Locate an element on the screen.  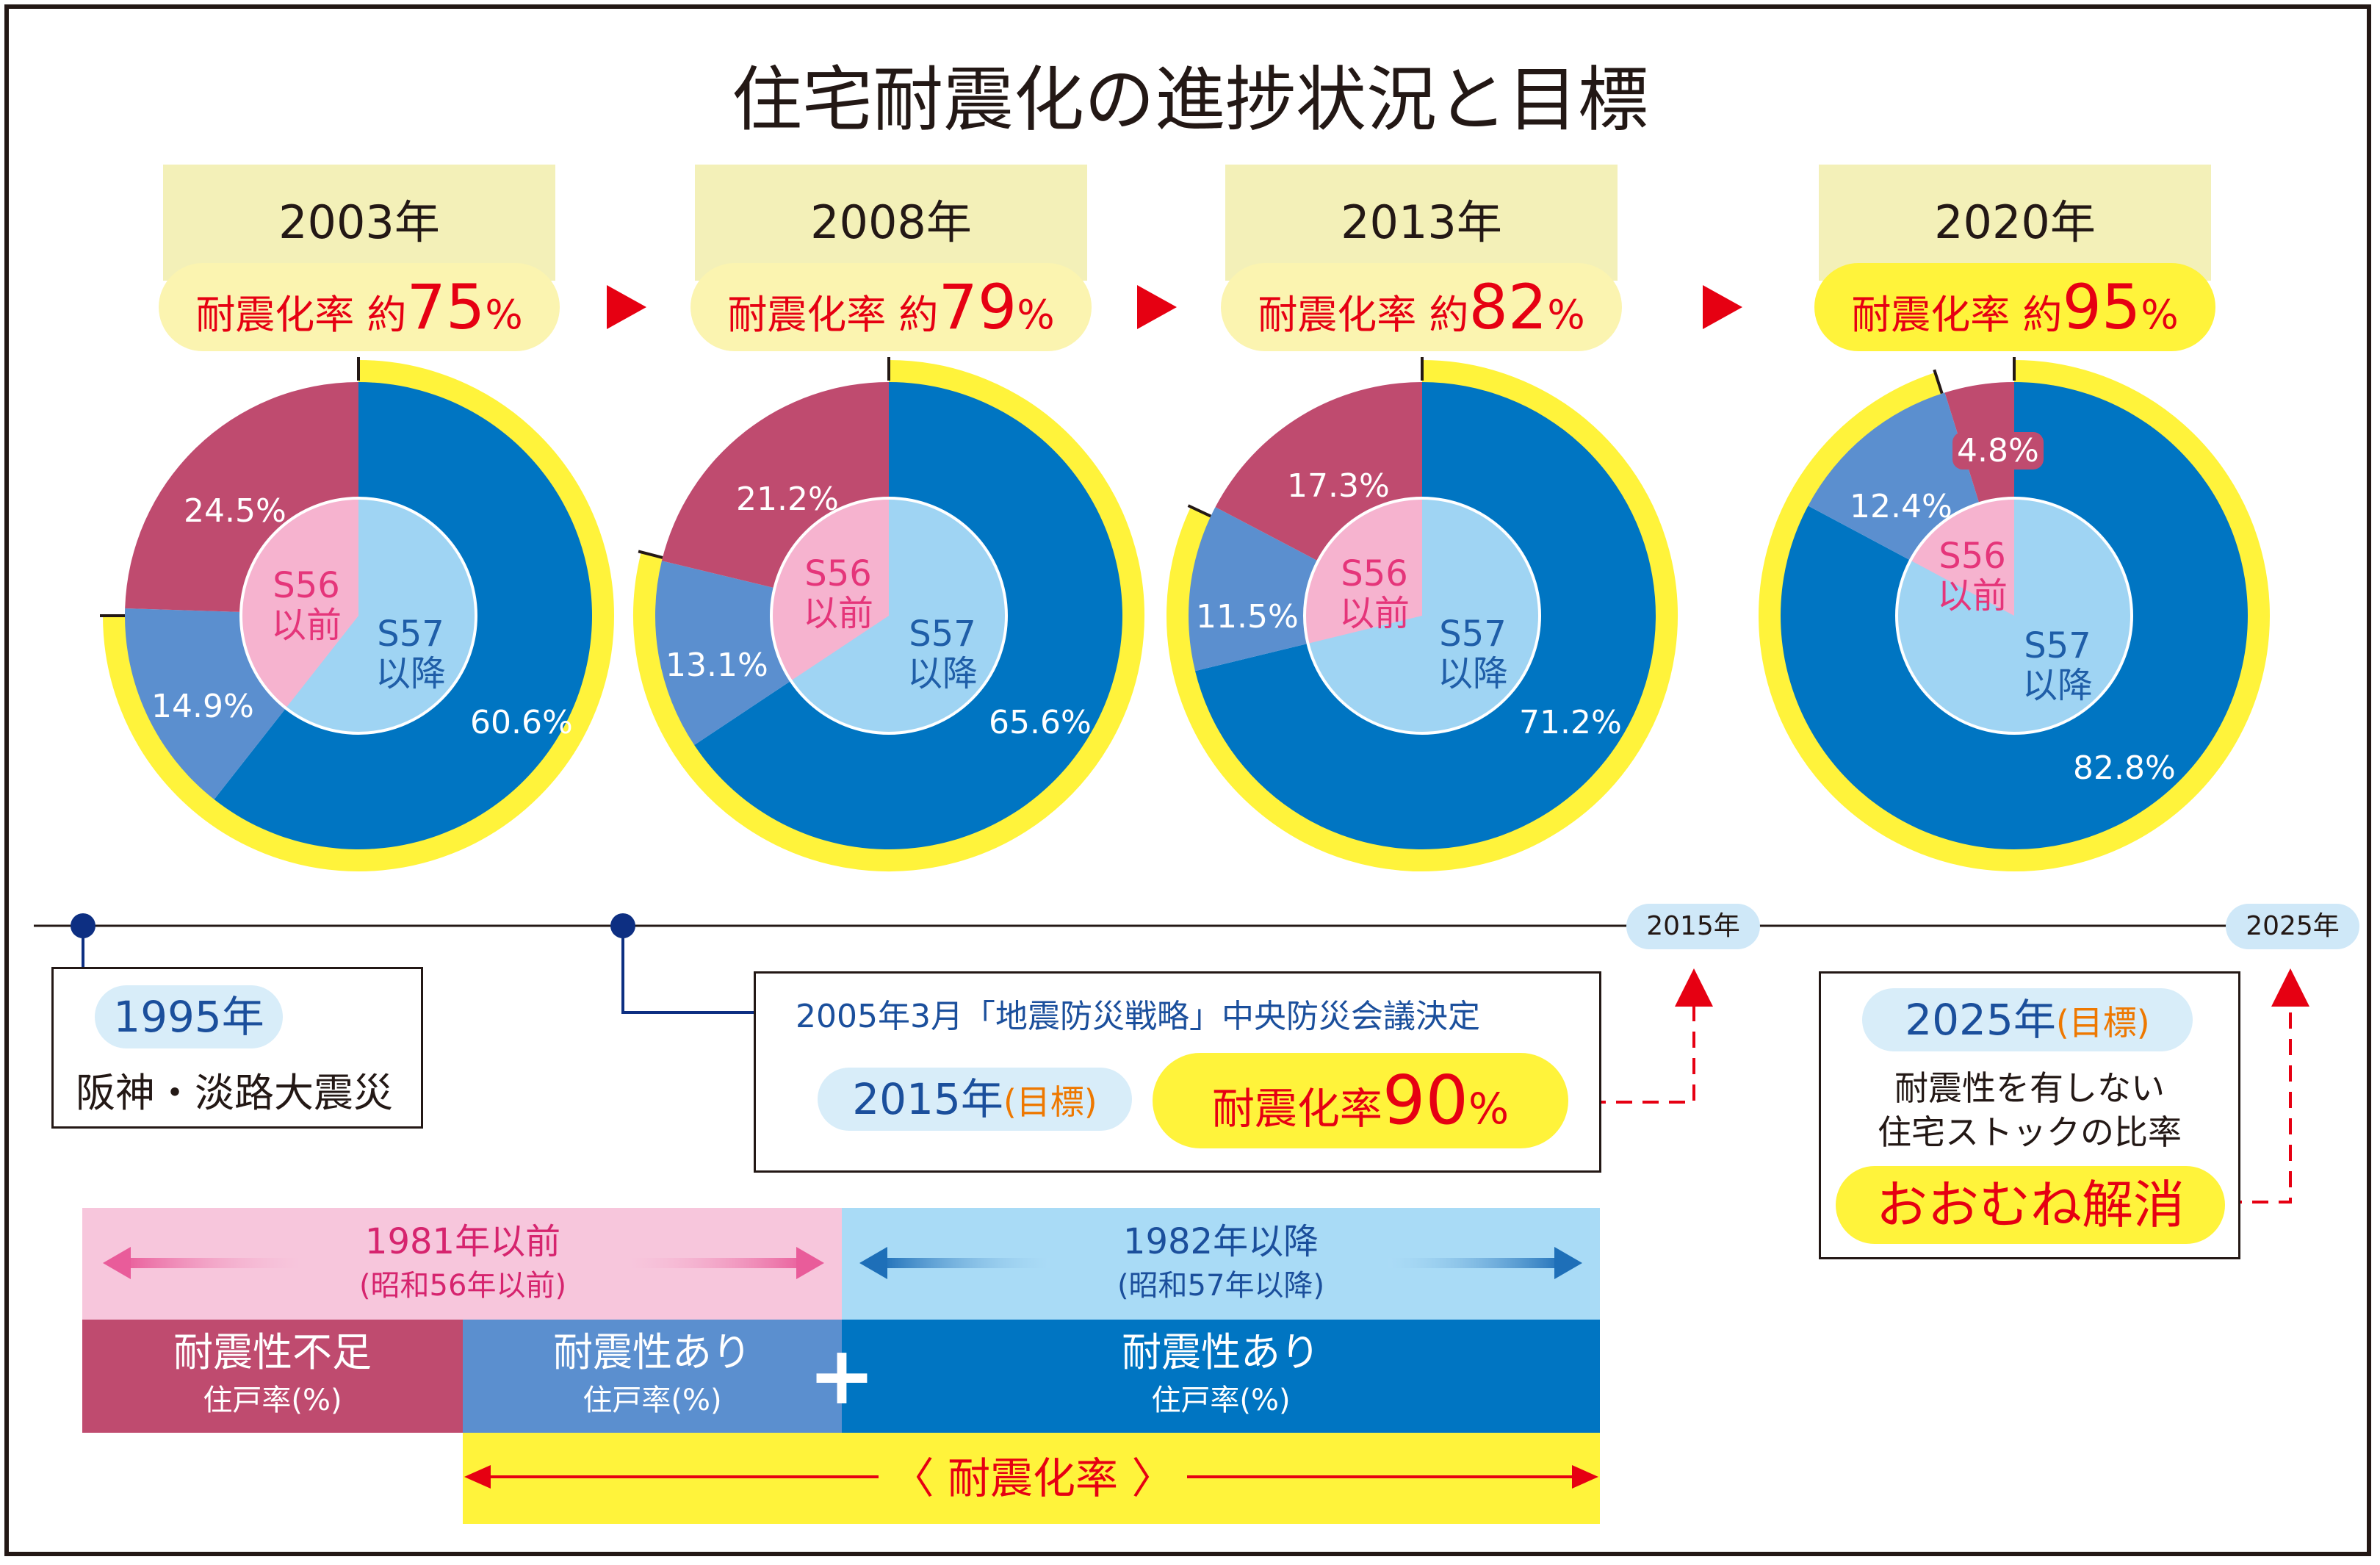
cell-seismic-new is located at coordinates (1221, 1376).